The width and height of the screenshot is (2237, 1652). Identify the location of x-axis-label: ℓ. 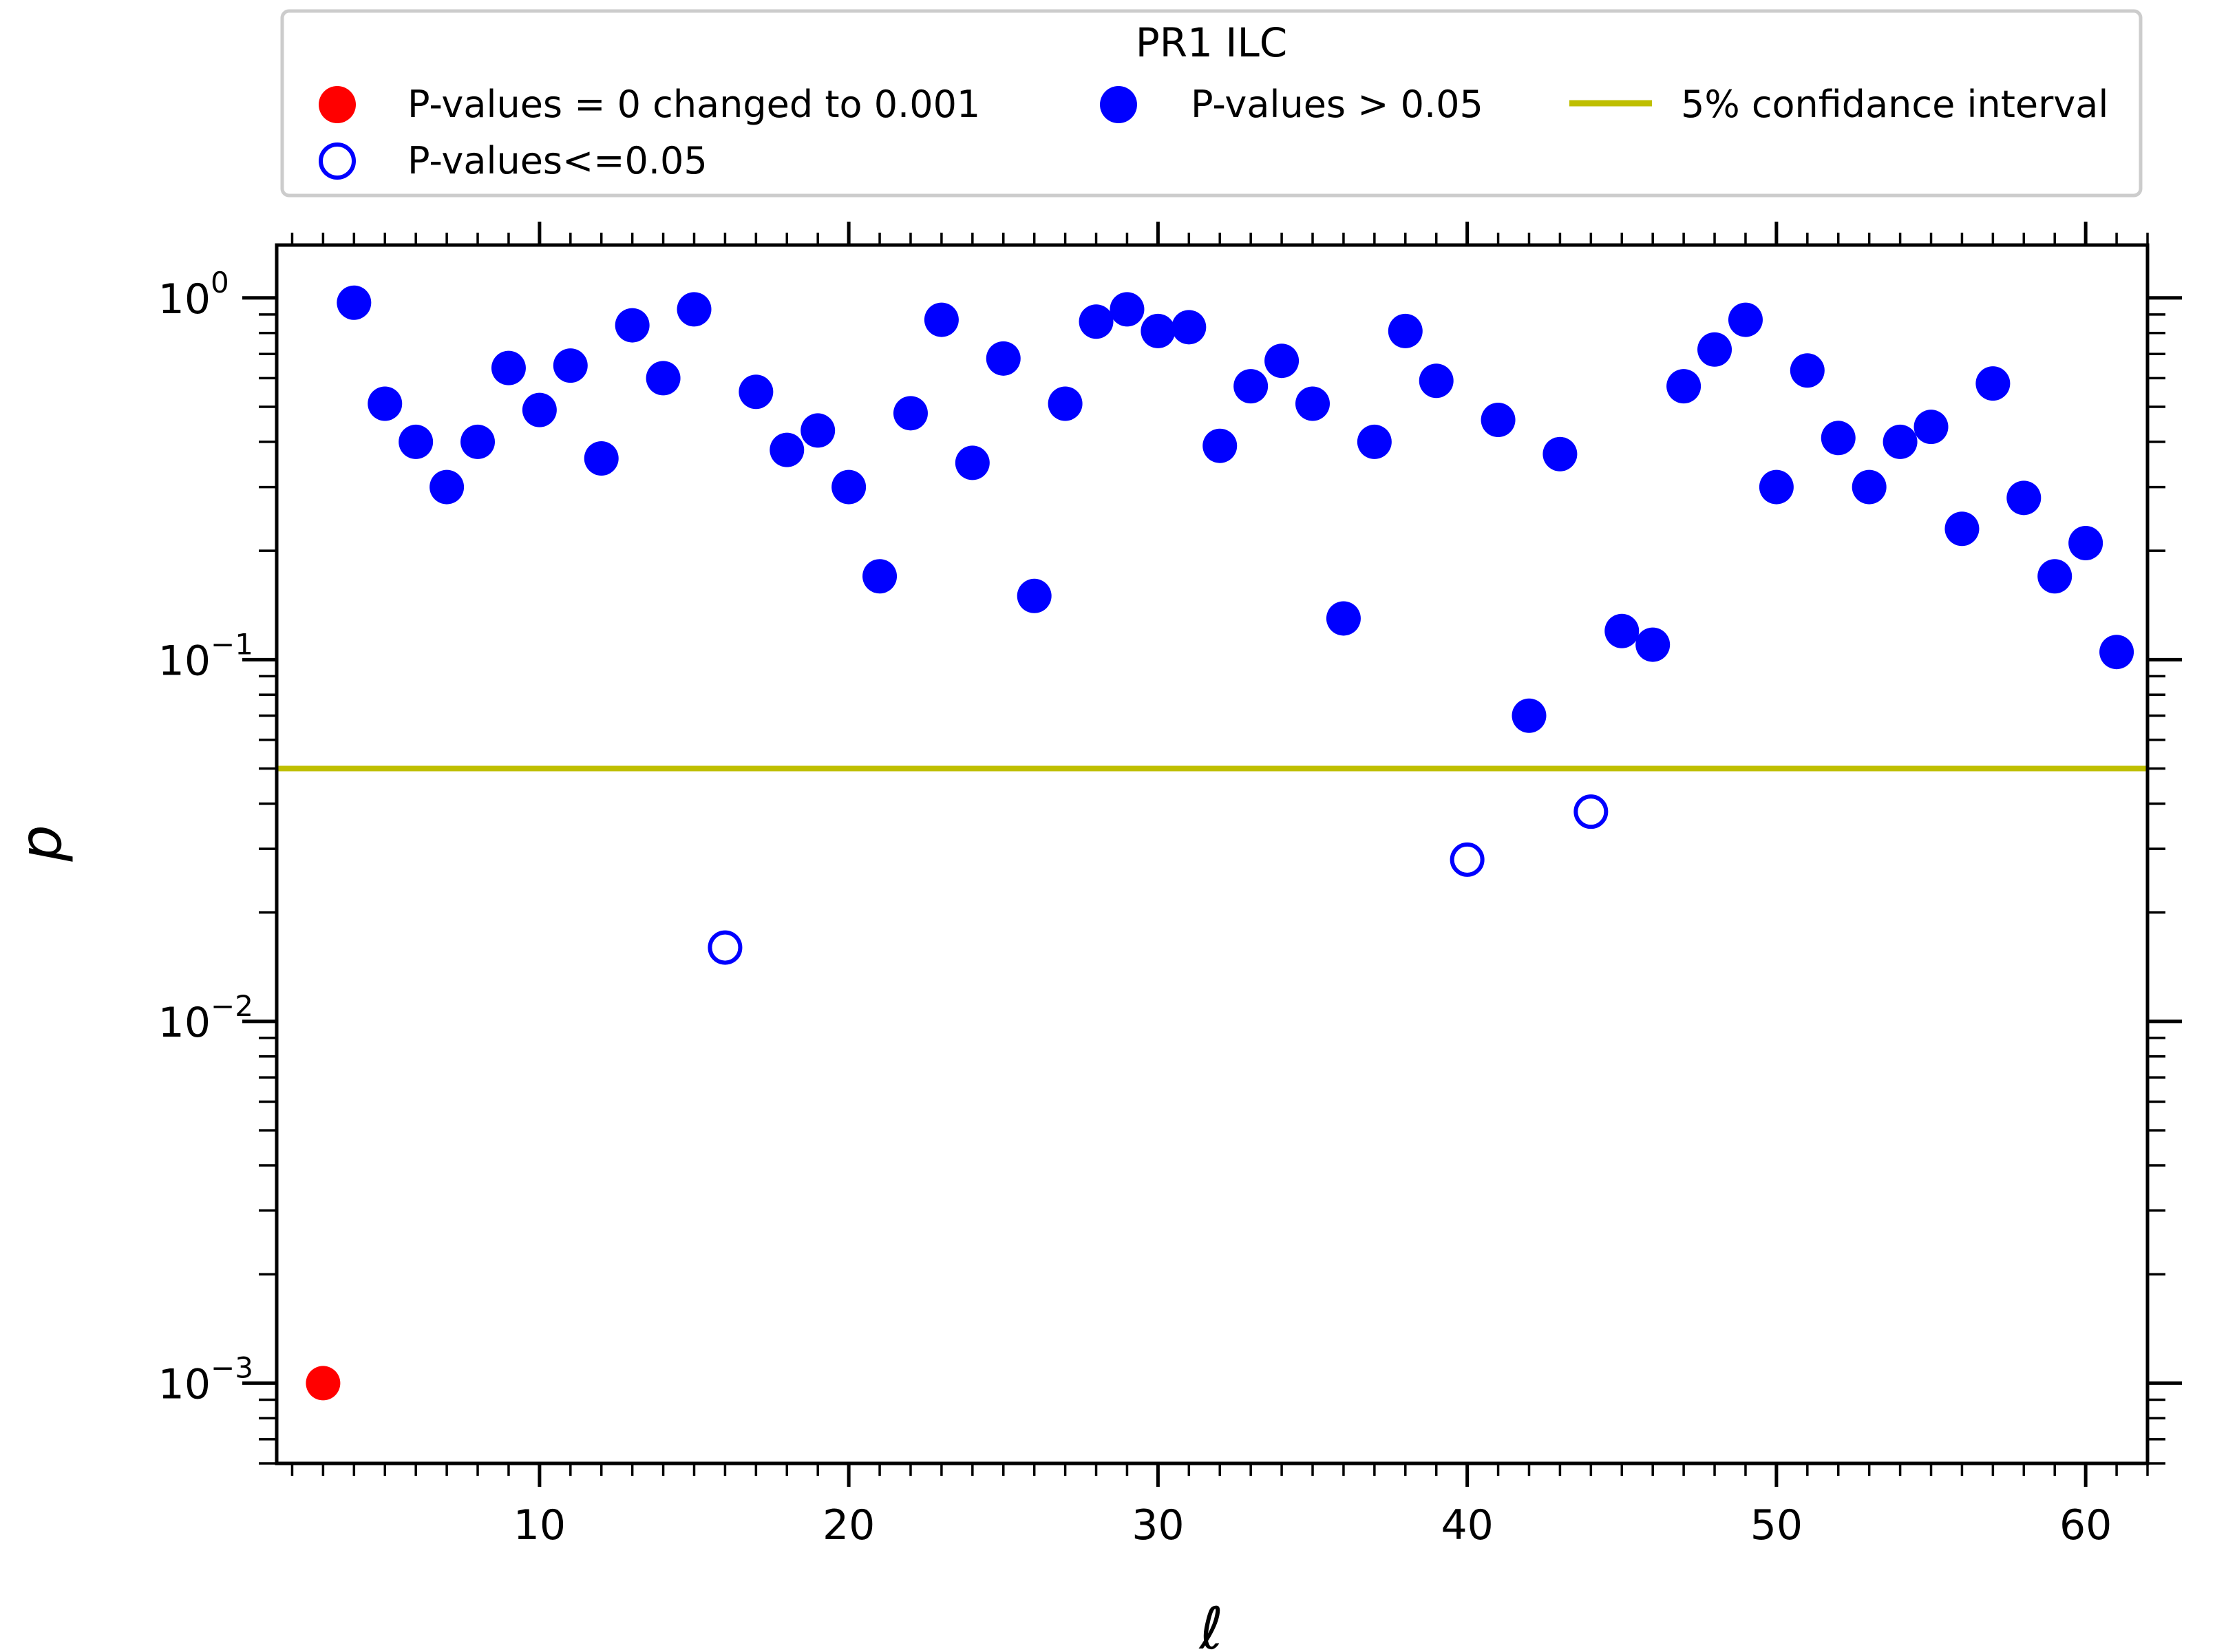
(1211, 1623).